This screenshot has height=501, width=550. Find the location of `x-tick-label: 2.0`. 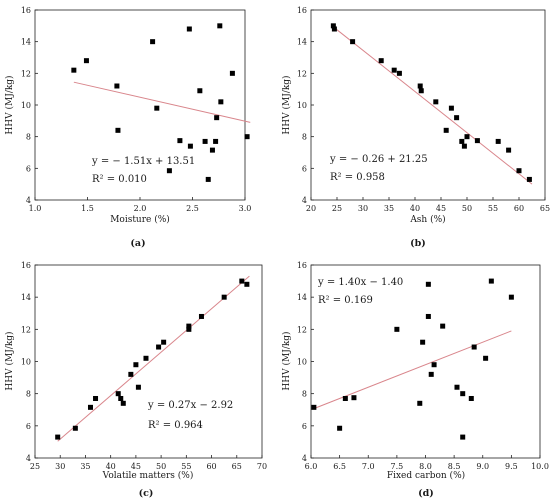

x-tick-label: 2.0 is located at coordinates (140, 208).